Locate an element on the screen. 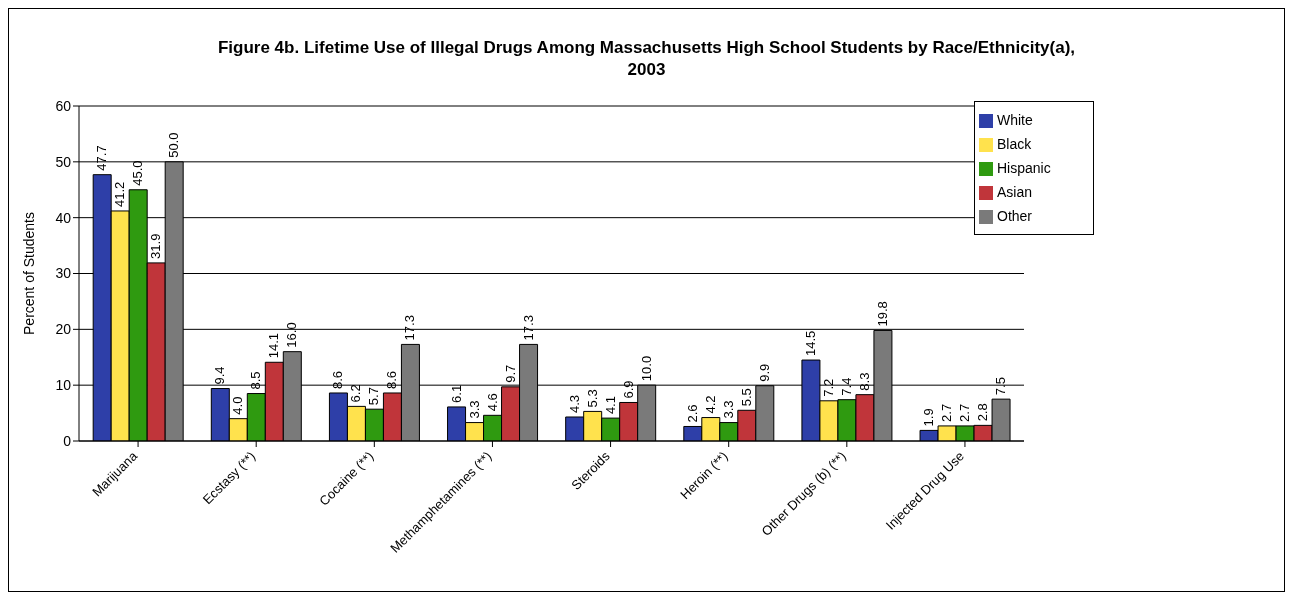 The image size is (1293, 600). y-axis-title: Percent of Students is located at coordinates (28, 273).